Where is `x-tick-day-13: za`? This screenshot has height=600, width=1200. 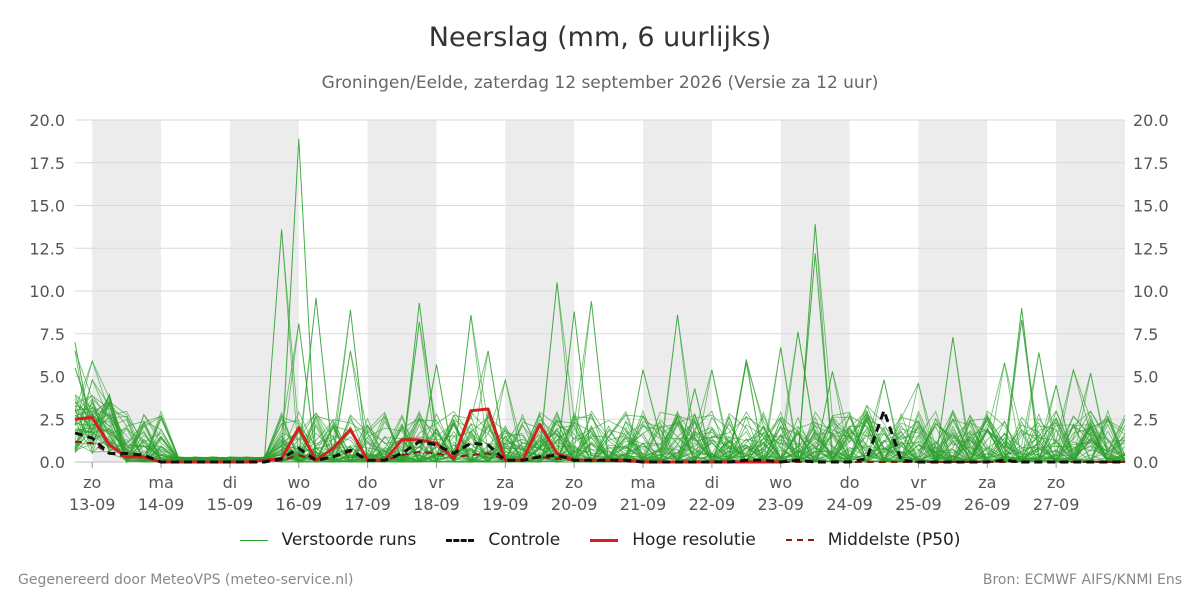 x-tick-day-13: za is located at coordinates (987, 482).